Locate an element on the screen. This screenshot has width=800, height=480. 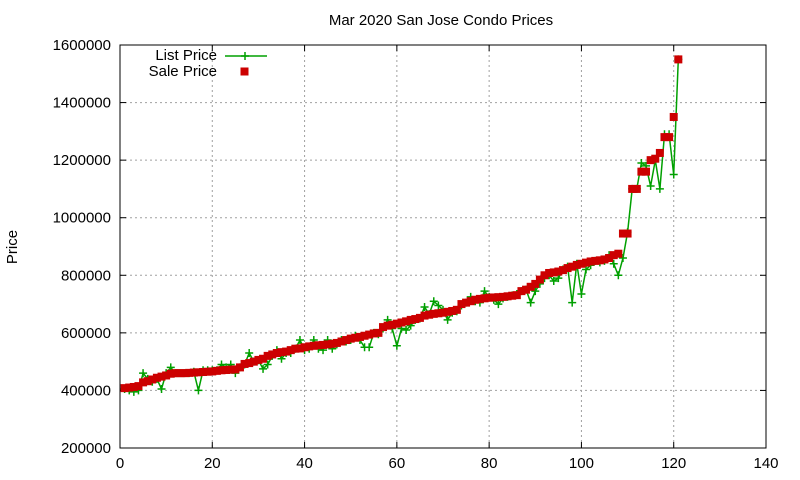
y-tick-label: 600000 is located at coordinates (86, 333).